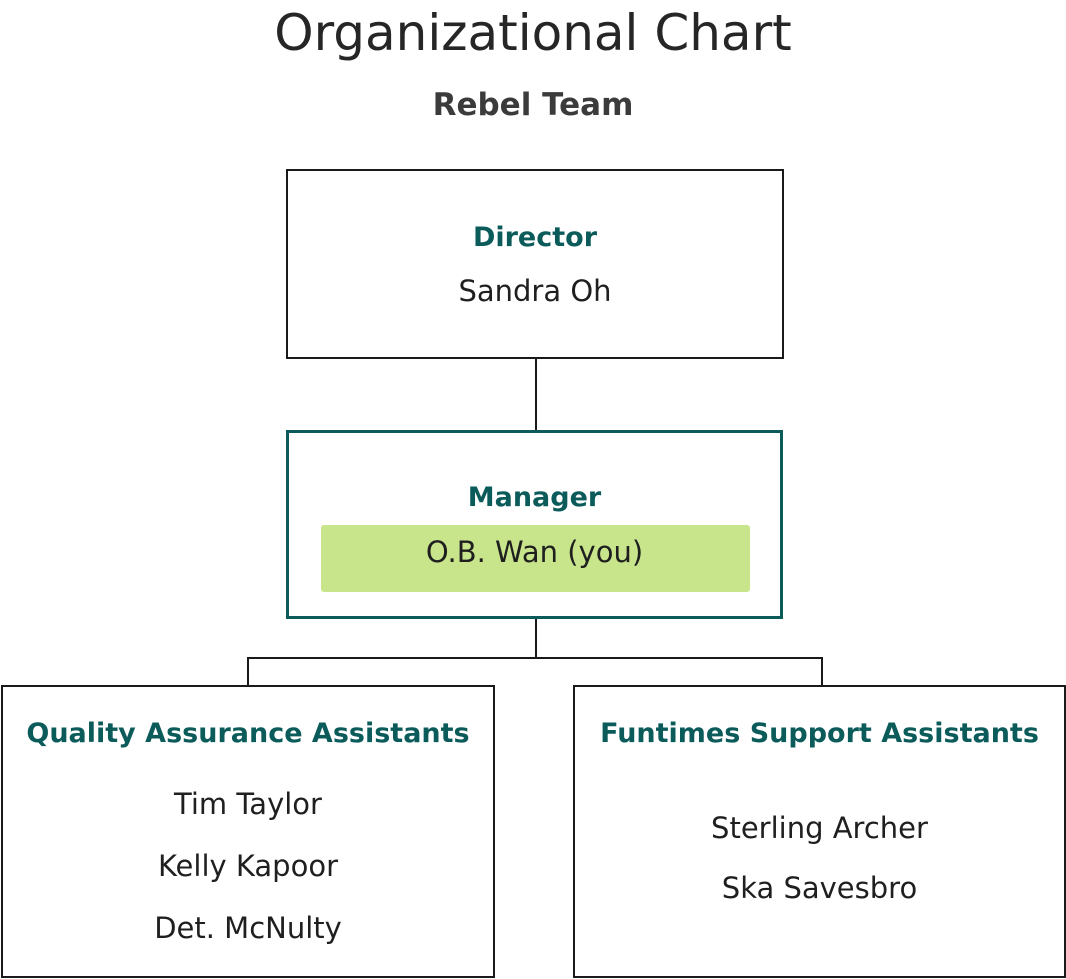 The image size is (1066, 979). I want to click on team-member: Tim Taylor, so click(248, 804).